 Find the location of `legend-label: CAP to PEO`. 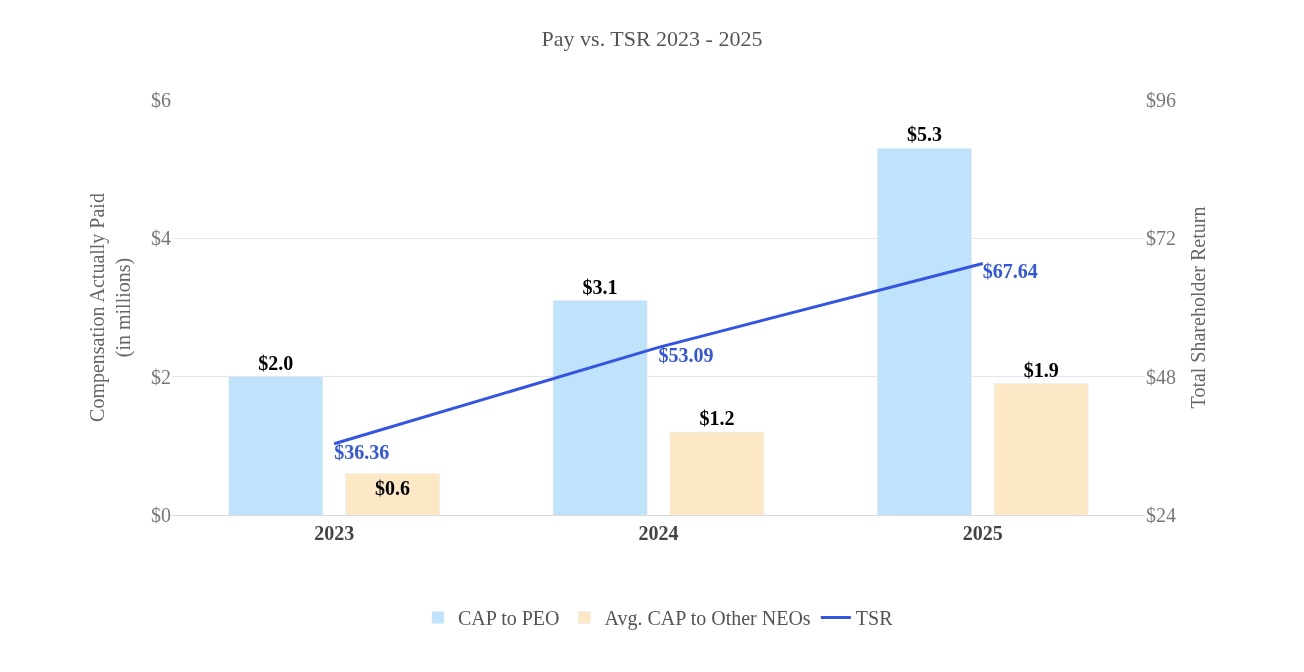

legend-label: CAP to PEO is located at coordinates (509, 618).